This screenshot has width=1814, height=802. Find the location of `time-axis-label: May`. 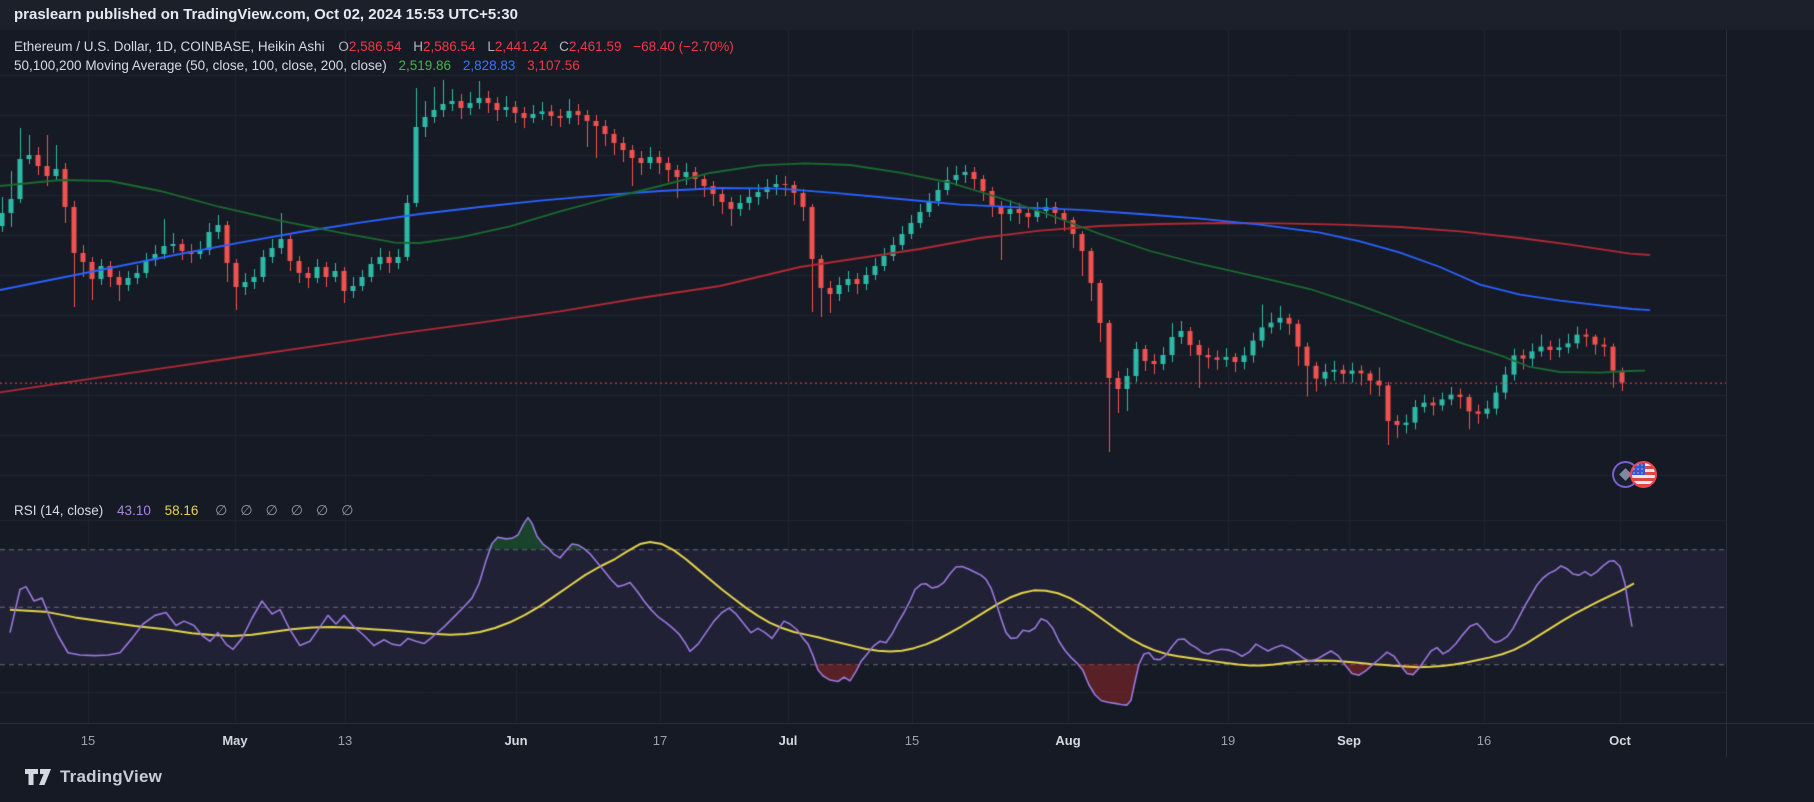

time-axis-label: May is located at coordinates (235, 740).